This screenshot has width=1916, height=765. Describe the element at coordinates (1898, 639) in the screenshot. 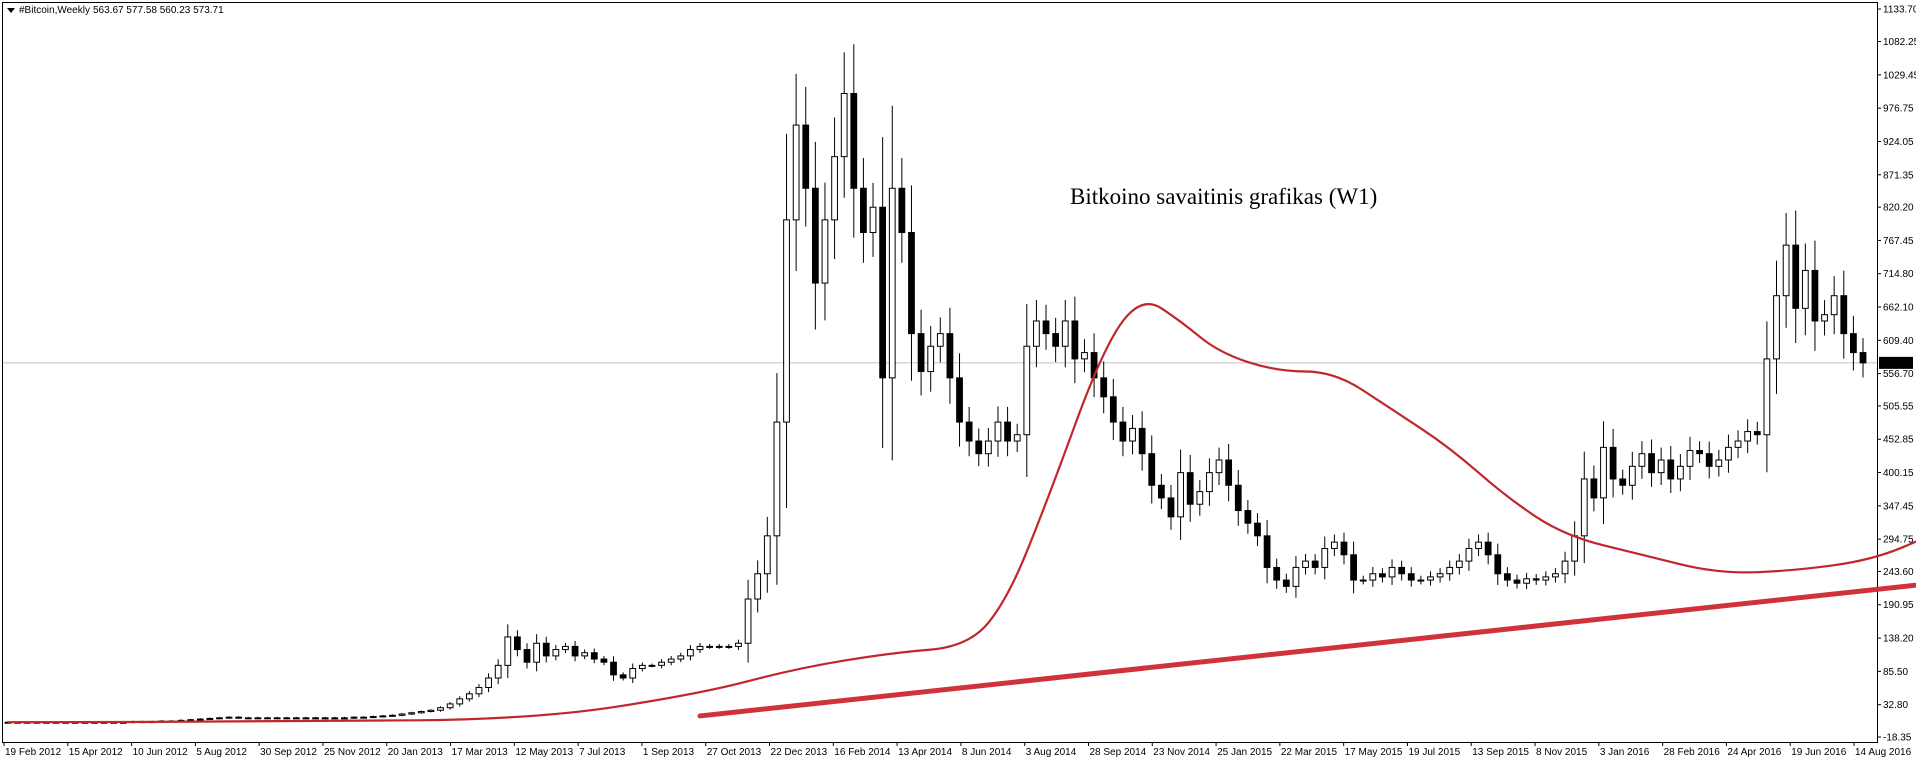

I see `y-tick-label: 138.20` at that location.